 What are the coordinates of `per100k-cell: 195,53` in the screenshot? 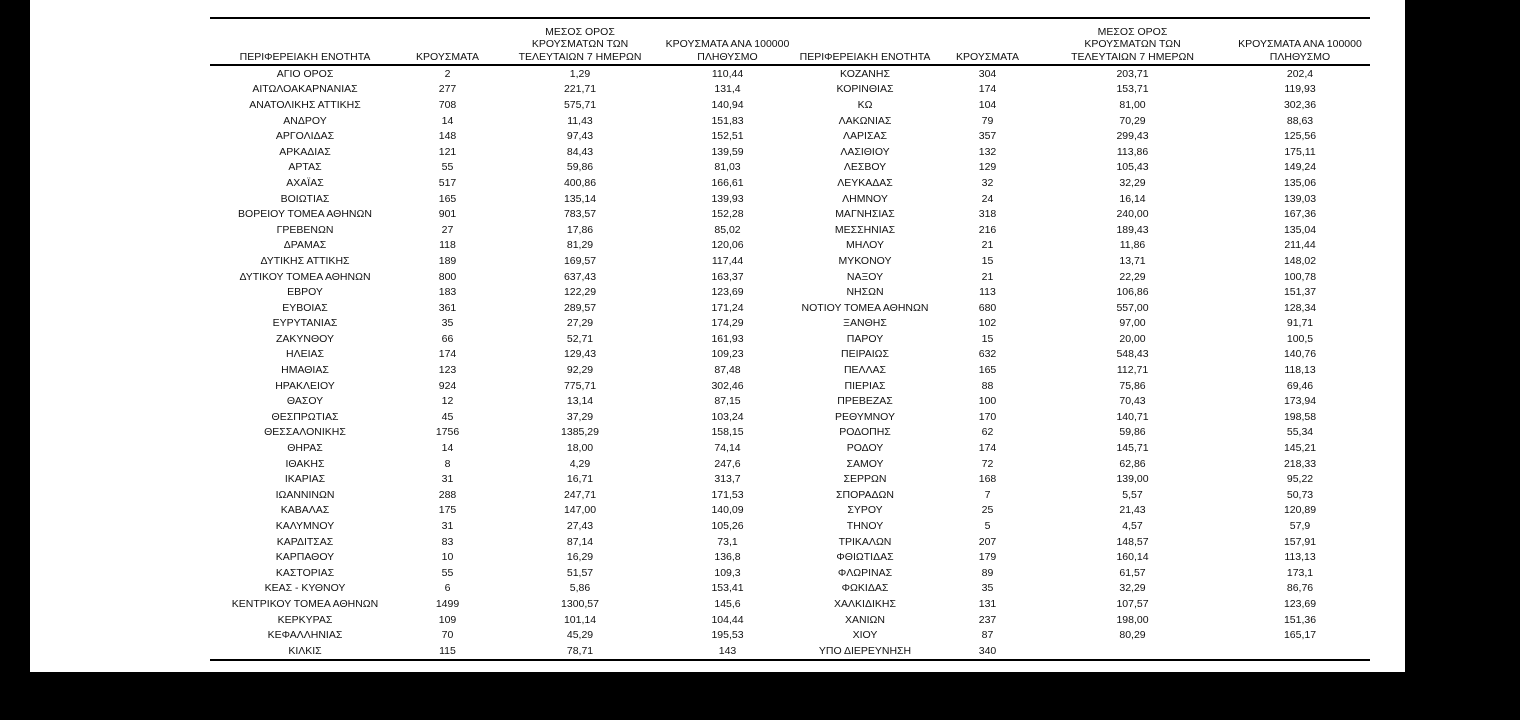 It's located at (727, 635).